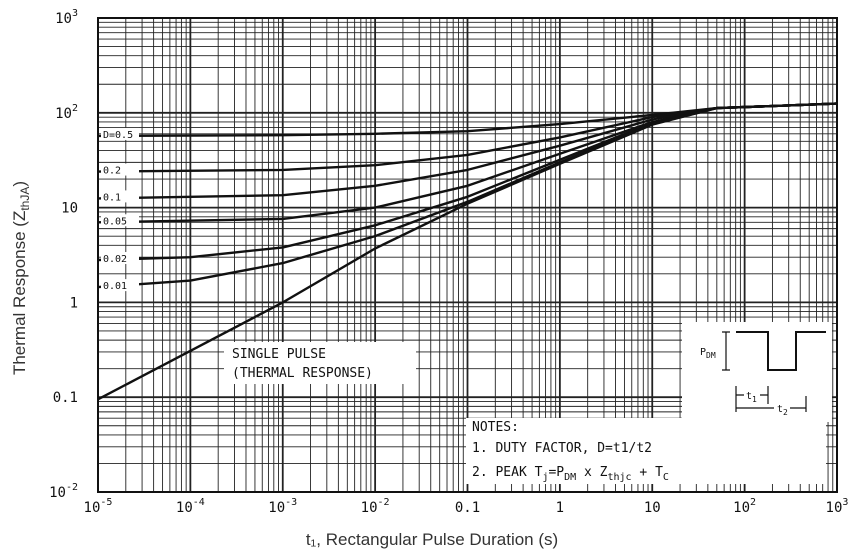 The image size is (863, 557). Describe the element at coordinates (751, 397) in the screenshot. I see `t1-label: t1` at that location.